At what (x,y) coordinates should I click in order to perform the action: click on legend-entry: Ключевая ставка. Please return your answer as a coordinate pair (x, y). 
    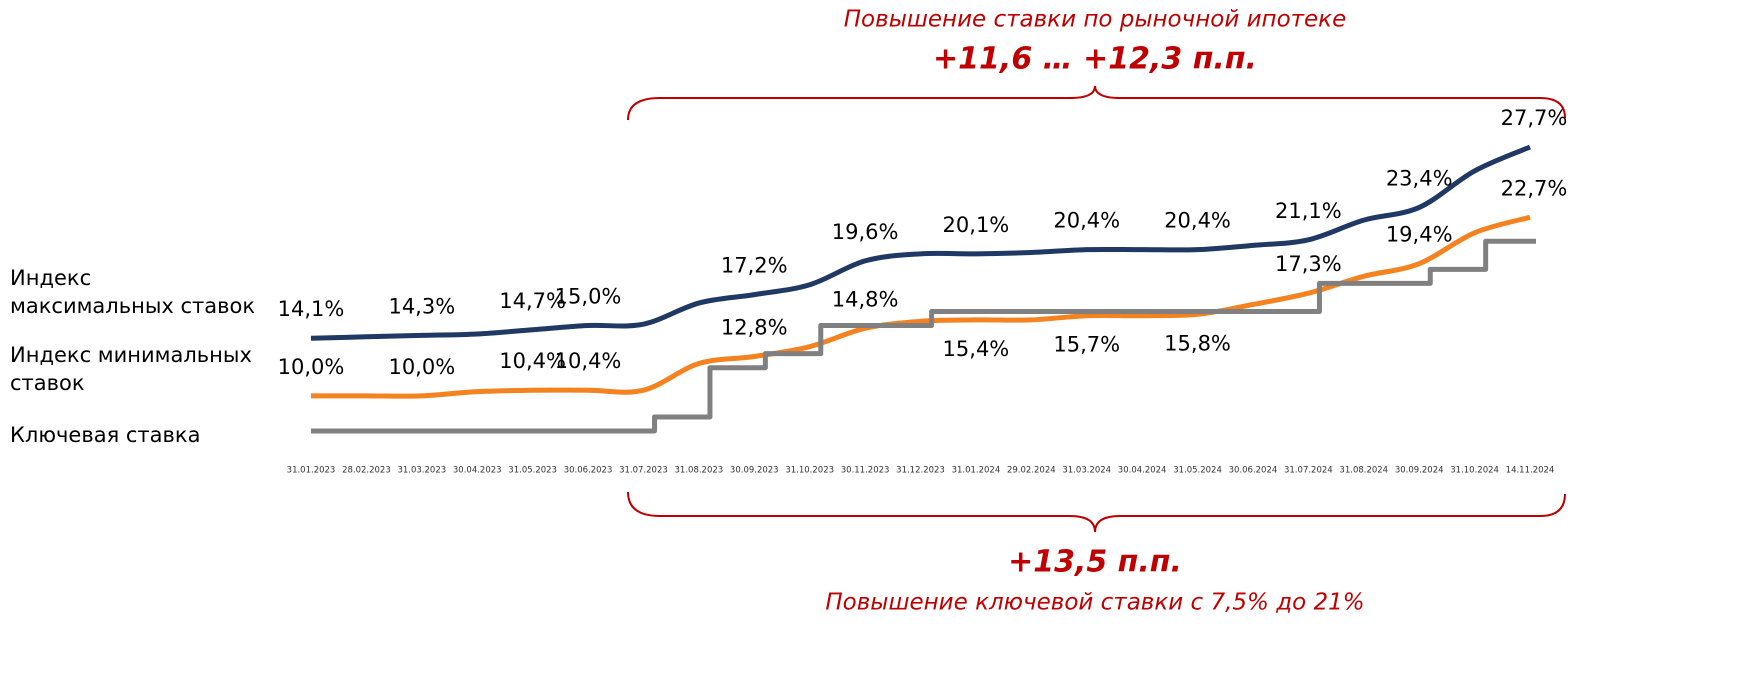
    Looking at the image, I should click on (105, 435).